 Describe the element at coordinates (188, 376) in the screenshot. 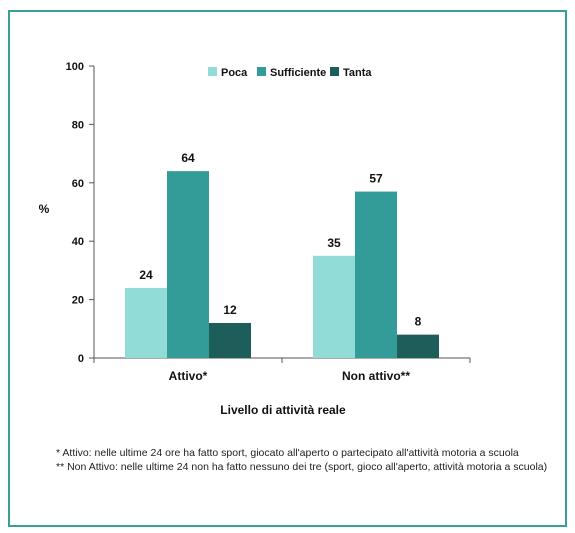

I see `x-tick-label: Attivo*` at that location.